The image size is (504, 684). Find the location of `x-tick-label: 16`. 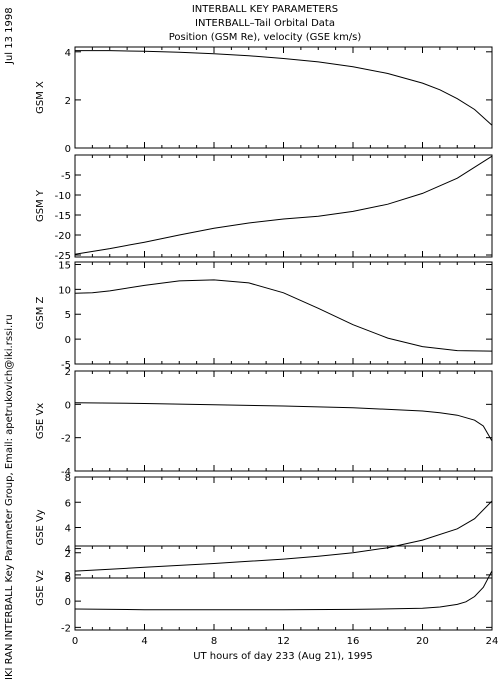

x-tick-label: 16 is located at coordinates (353, 641).